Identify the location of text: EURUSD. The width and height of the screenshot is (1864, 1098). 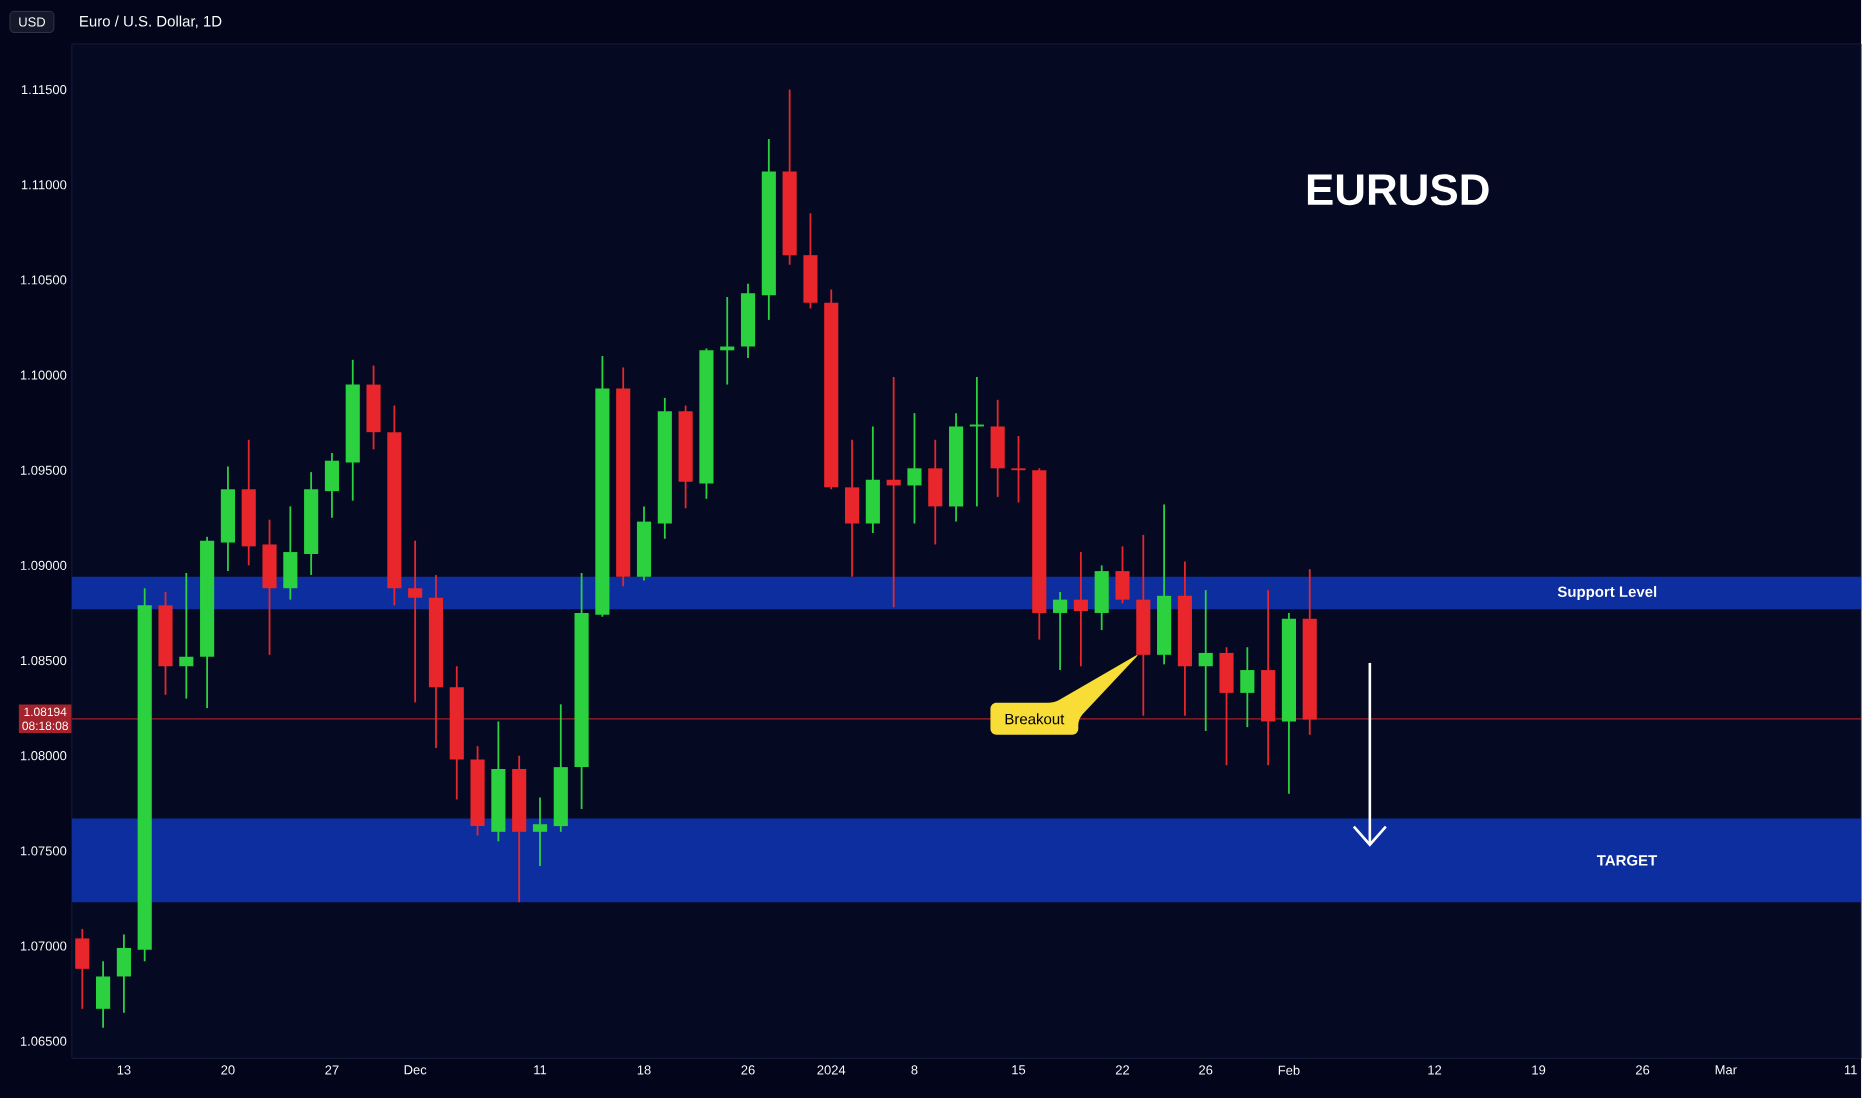
(1398, 190).